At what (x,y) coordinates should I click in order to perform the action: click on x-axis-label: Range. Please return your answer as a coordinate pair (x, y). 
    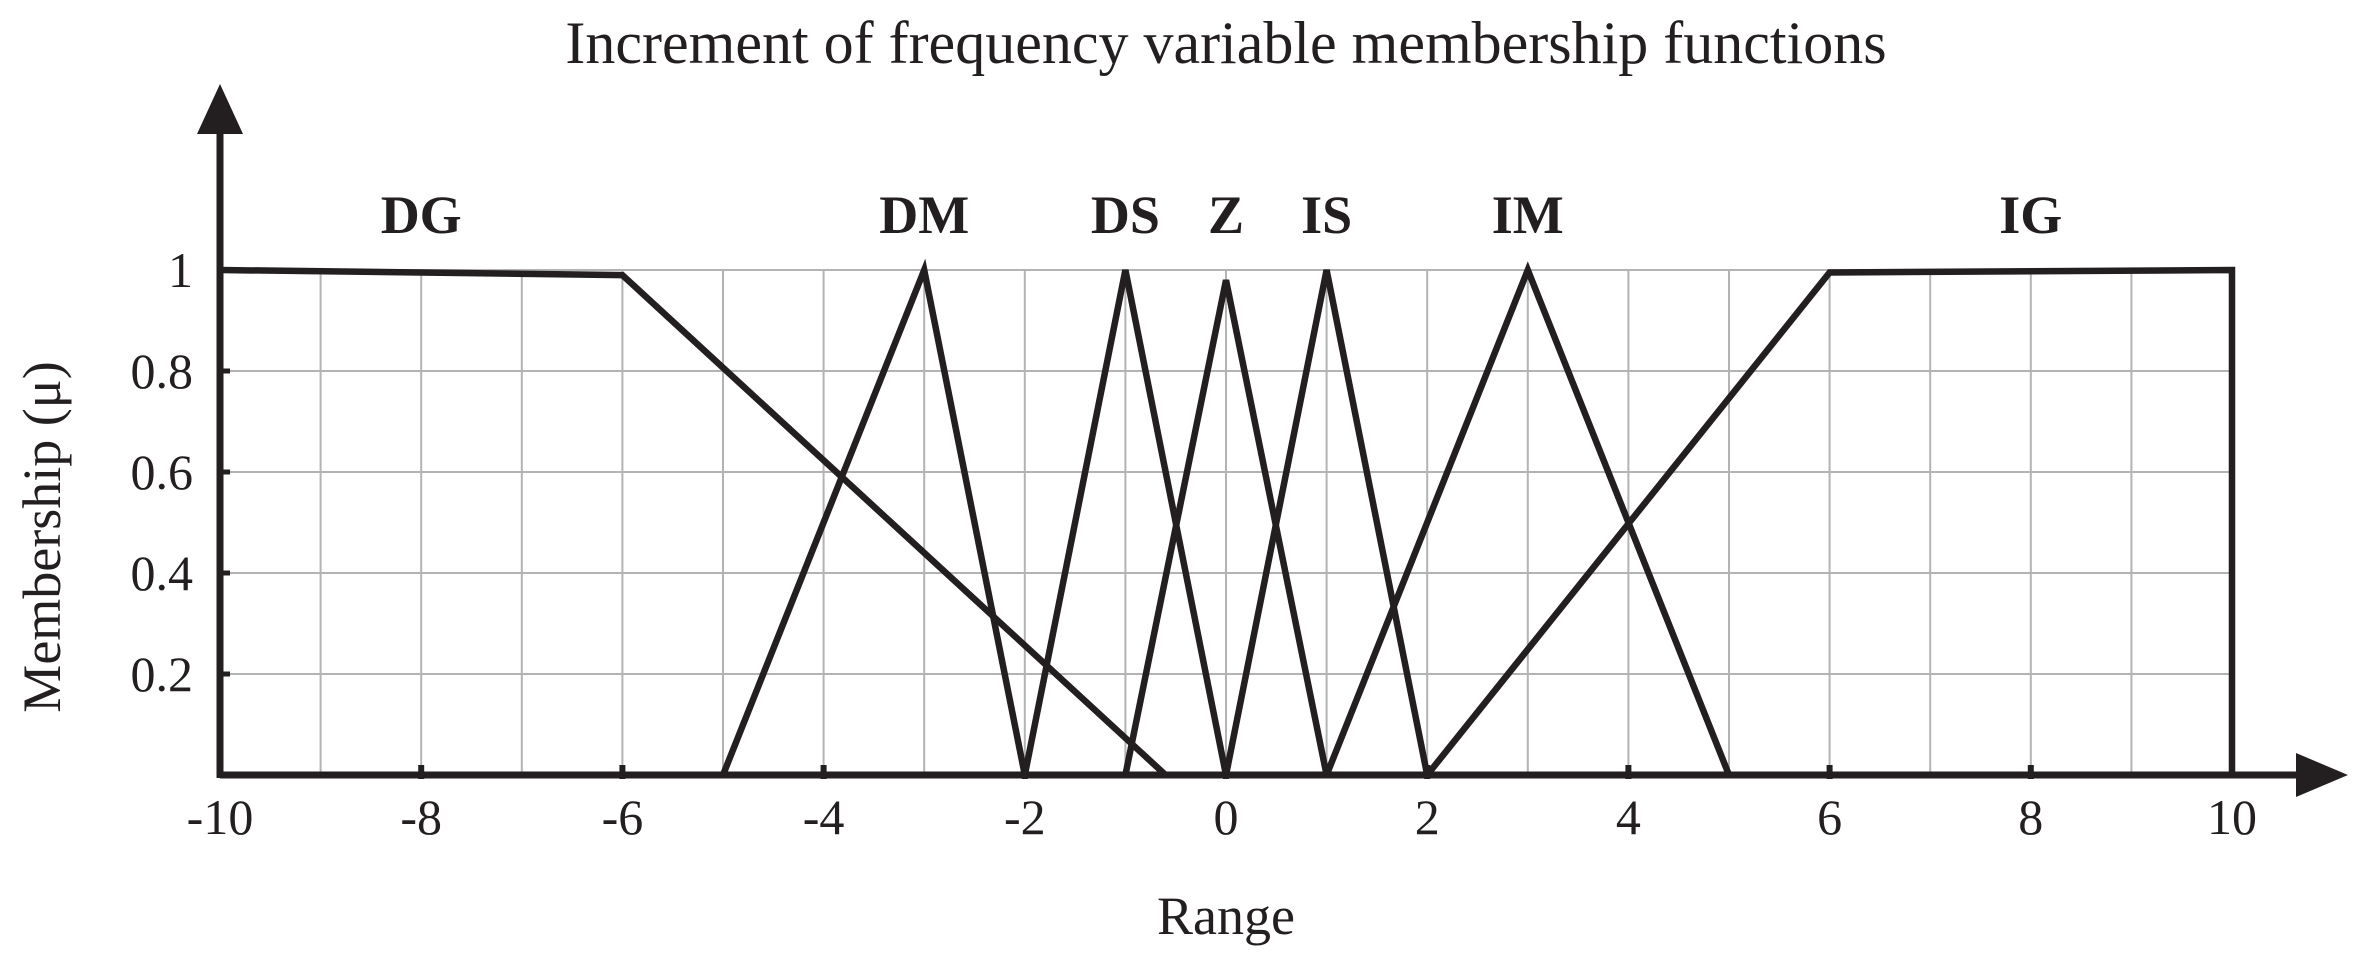
    Looking at the image, I should click on (1226, 916).